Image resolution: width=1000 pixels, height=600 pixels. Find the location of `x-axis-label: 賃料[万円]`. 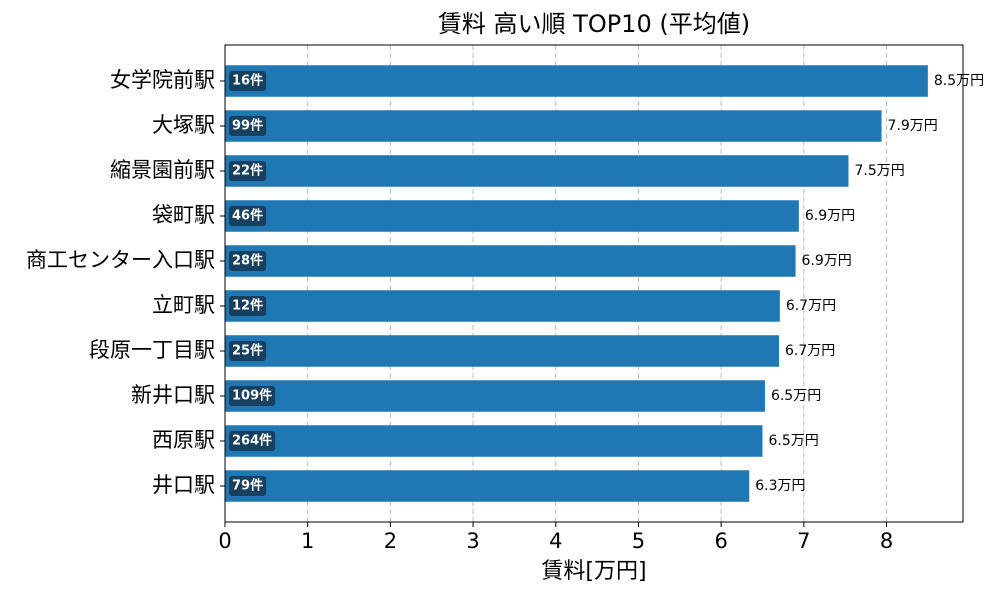

x-axis-label: 賃料[万円] is located at coordinates (593, 571).